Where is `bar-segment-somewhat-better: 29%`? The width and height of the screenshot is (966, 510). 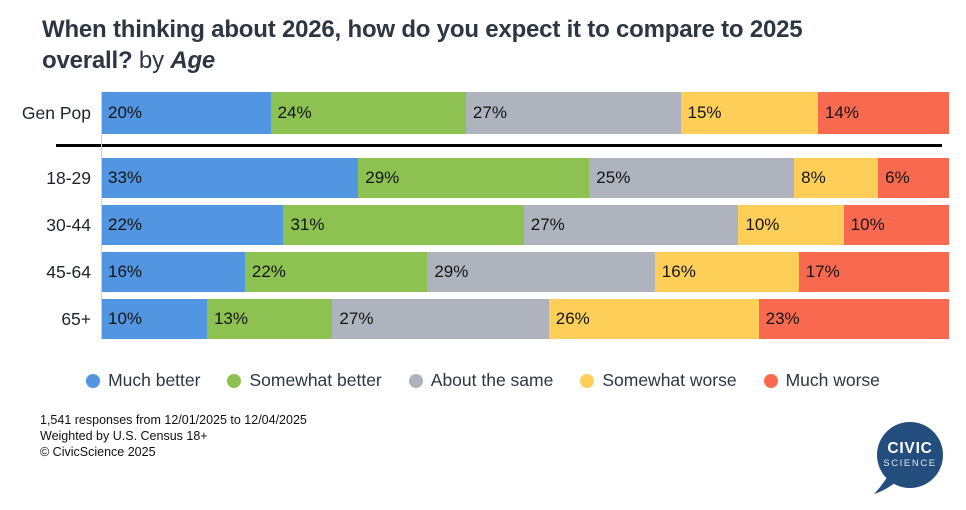 bar-segment-somewhat-better: 29% is located at coordinates (474, 178).